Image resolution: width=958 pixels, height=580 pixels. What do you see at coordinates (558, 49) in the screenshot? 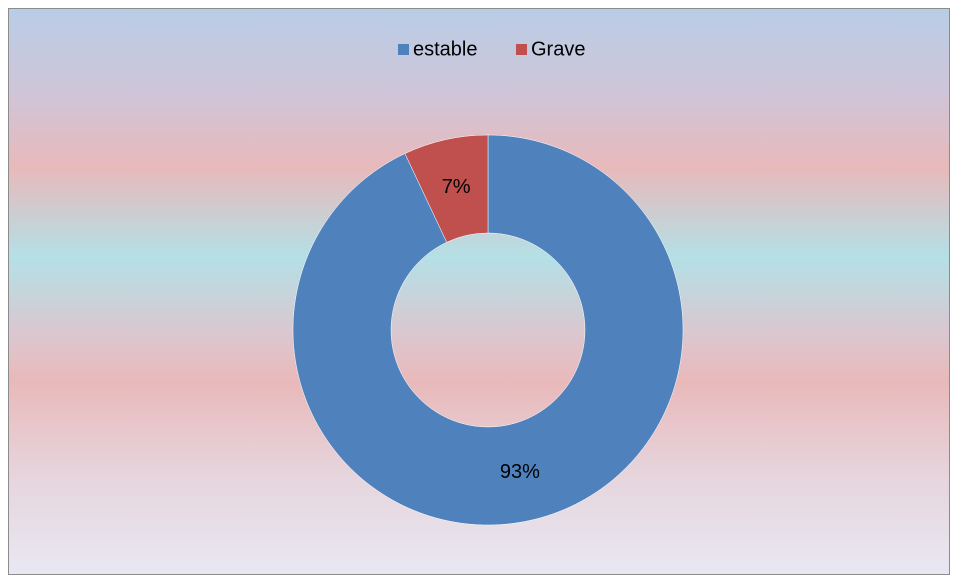
I see `legend-label: Grave` at bounding box center [558, 49].